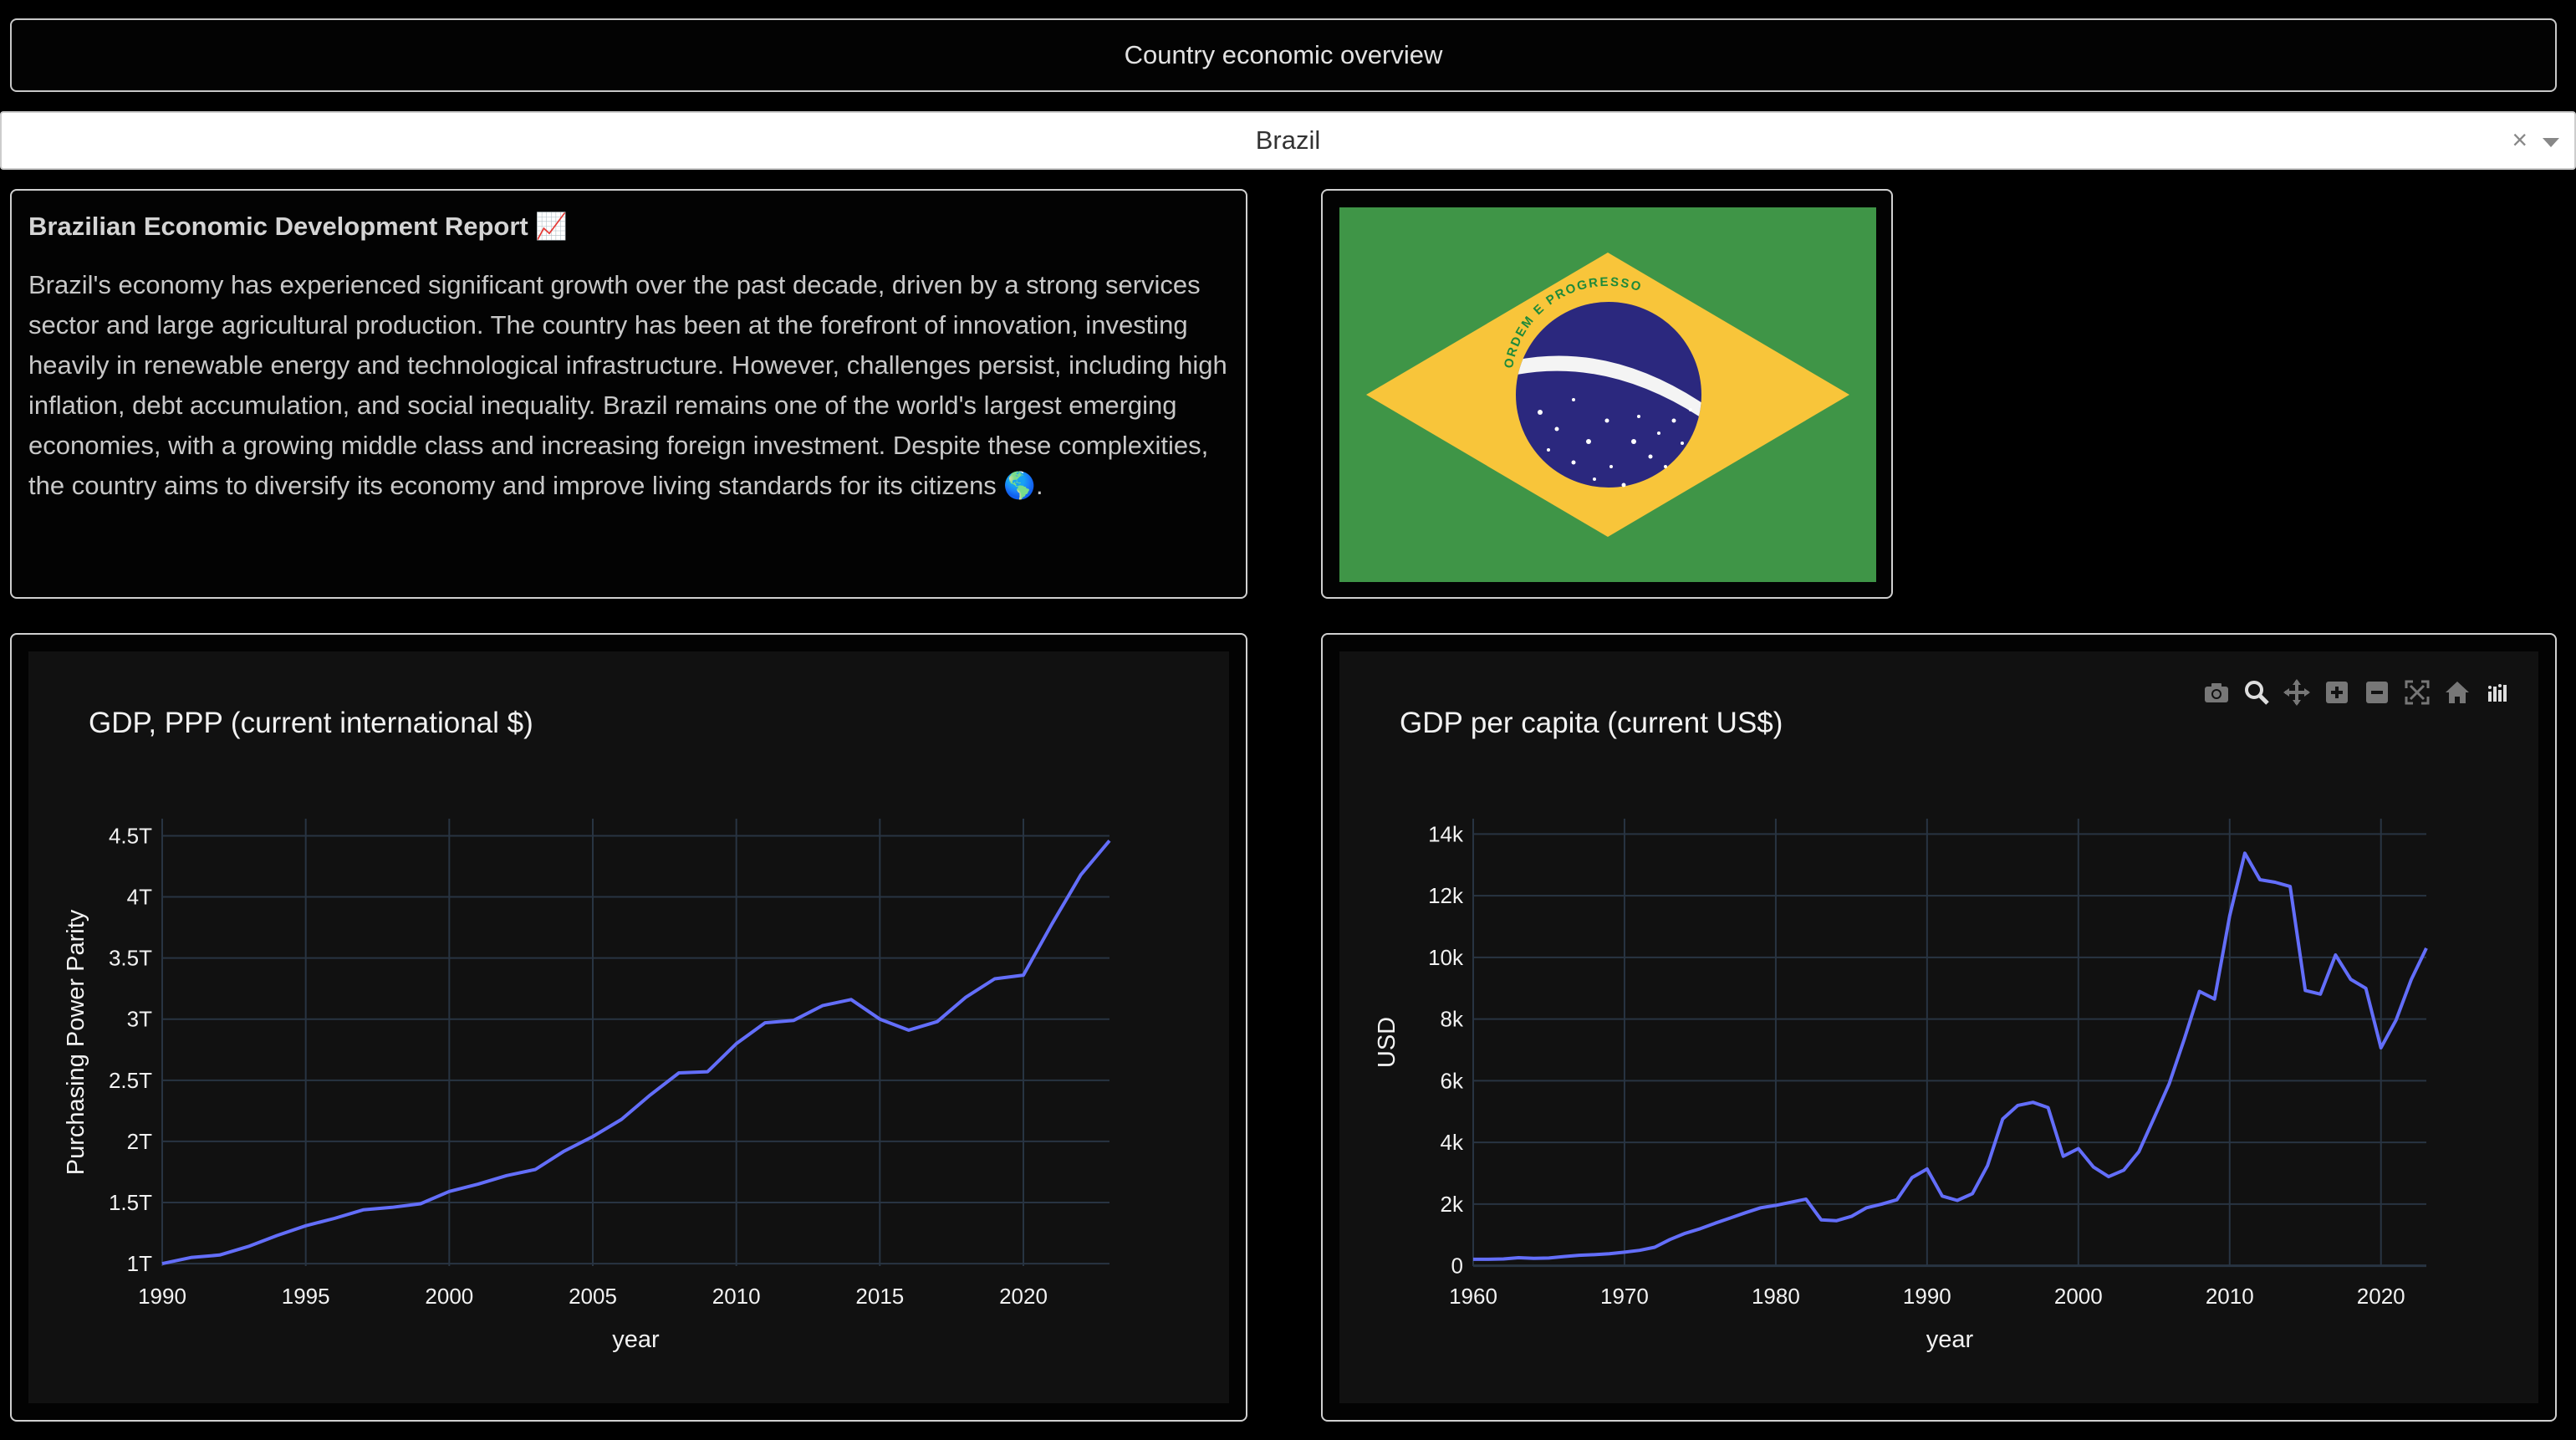  Describe the element at coordinates (1446, 895) in the screenshot. I see `y-tick-label: 12k` at that location.